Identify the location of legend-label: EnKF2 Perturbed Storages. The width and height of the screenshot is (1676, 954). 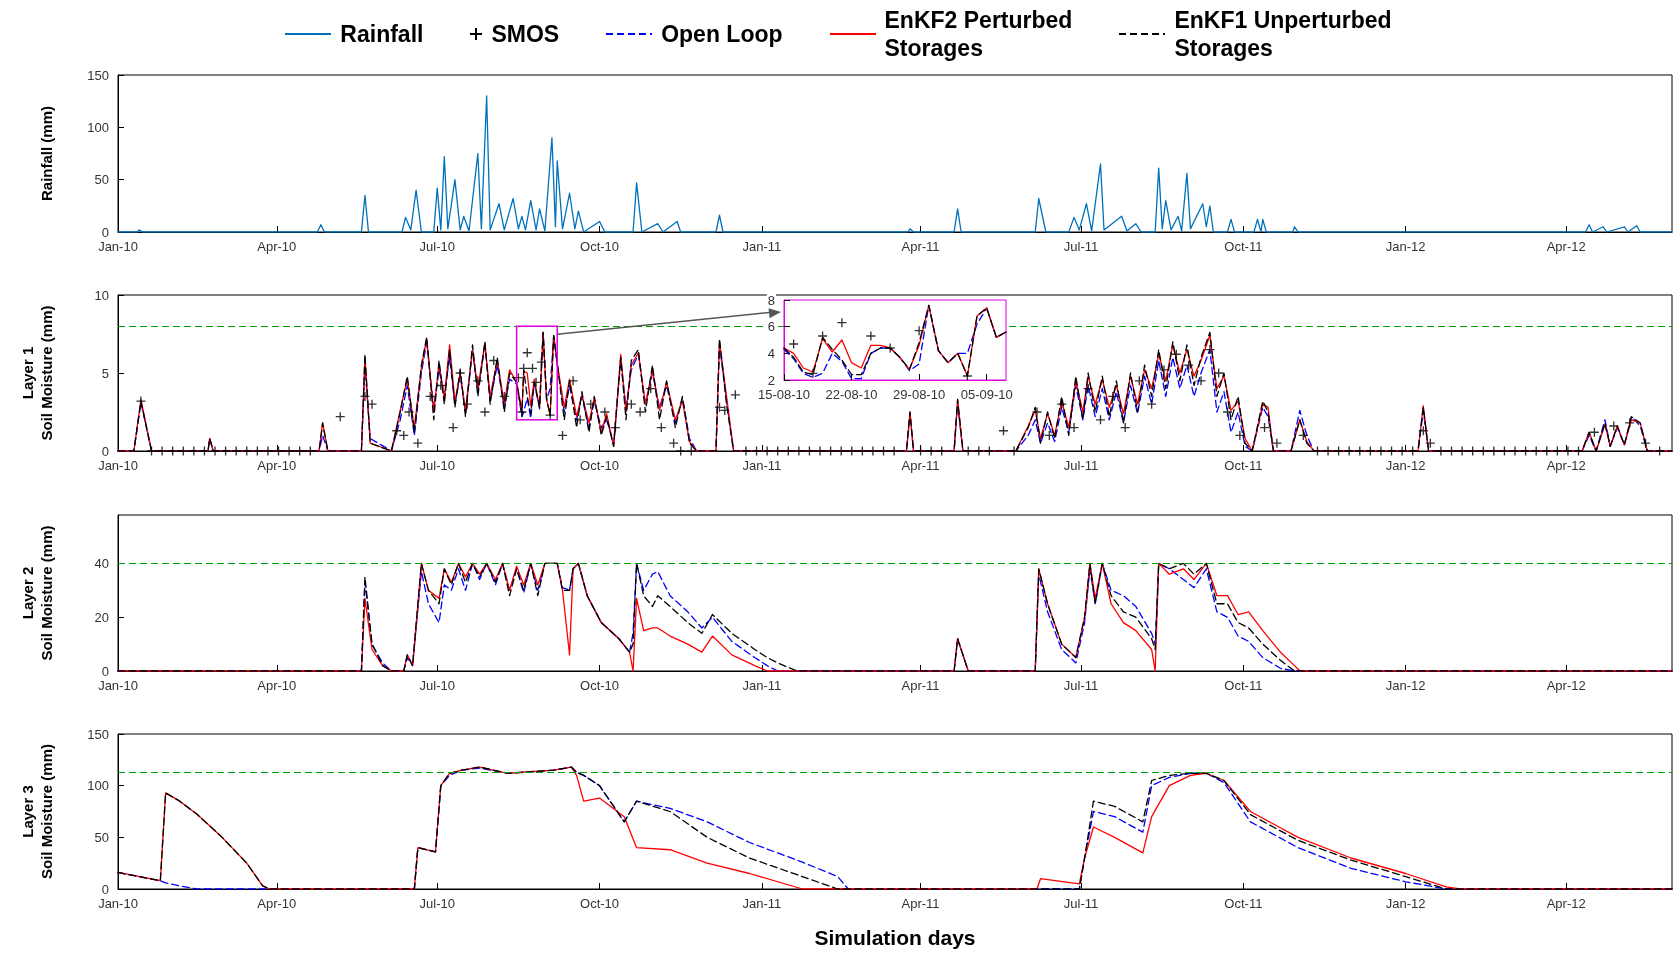
(978, 34).